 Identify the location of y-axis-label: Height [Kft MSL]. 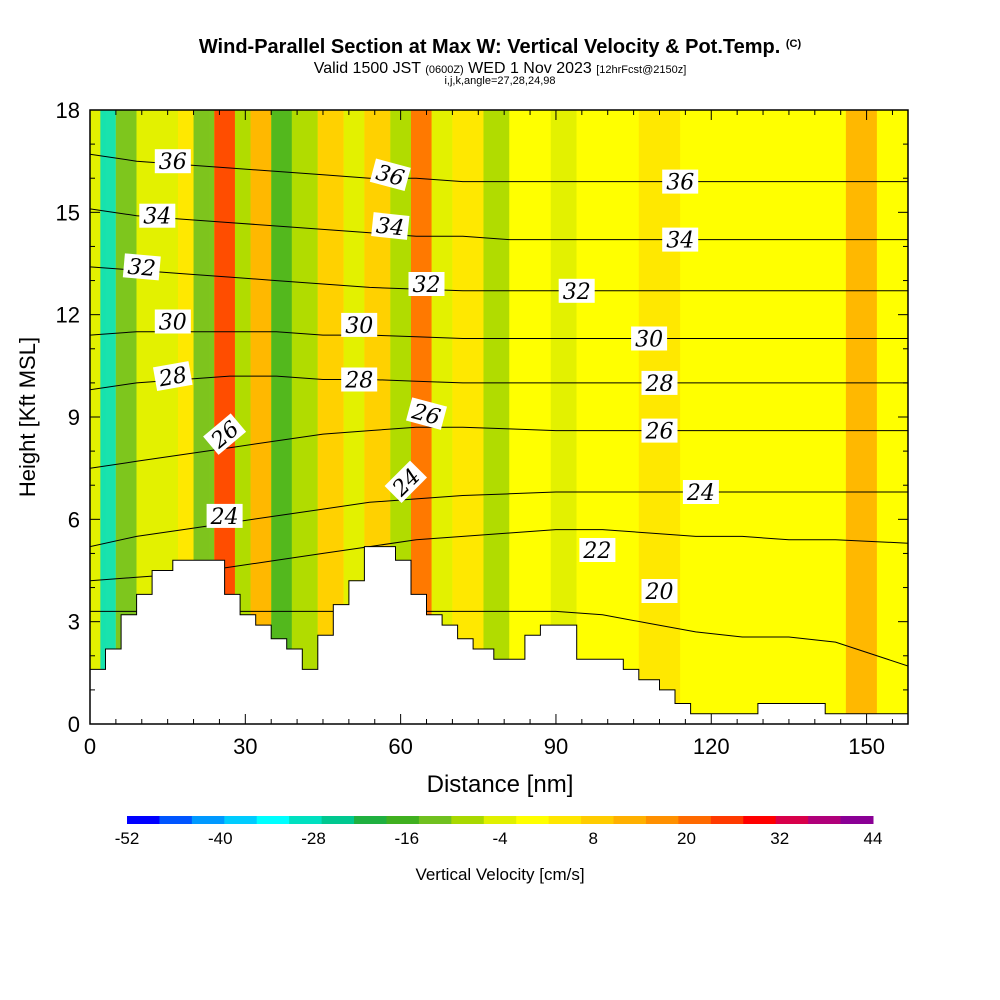
(27, 417).